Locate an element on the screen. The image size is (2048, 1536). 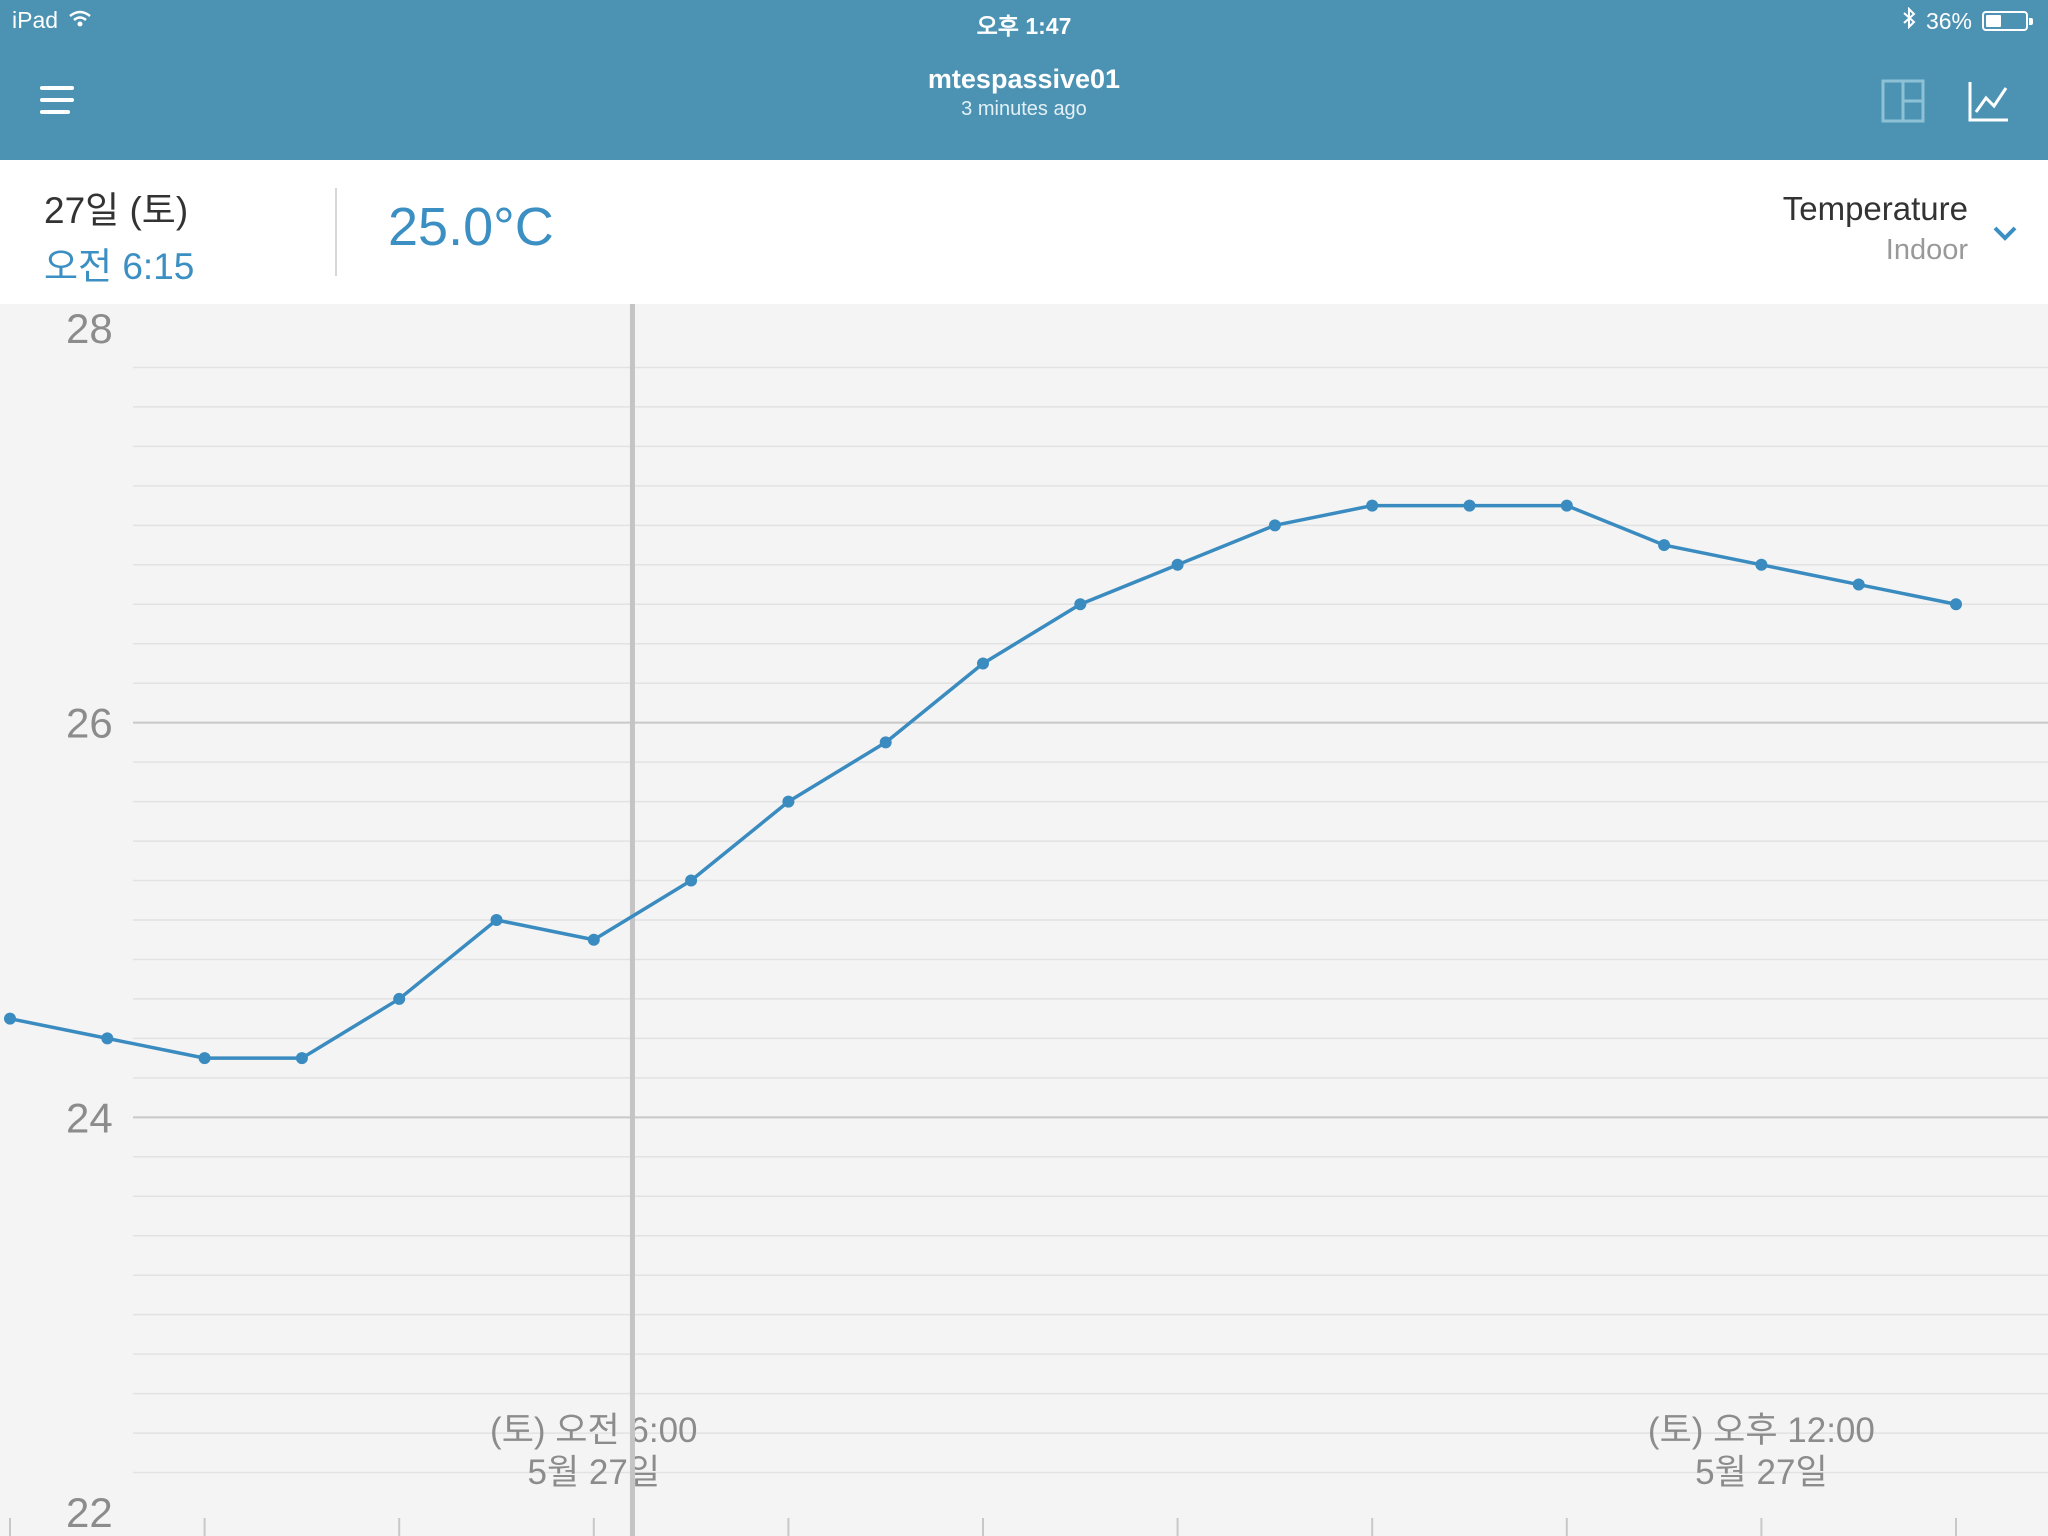
menu-button is located at coordinates (58, 100).